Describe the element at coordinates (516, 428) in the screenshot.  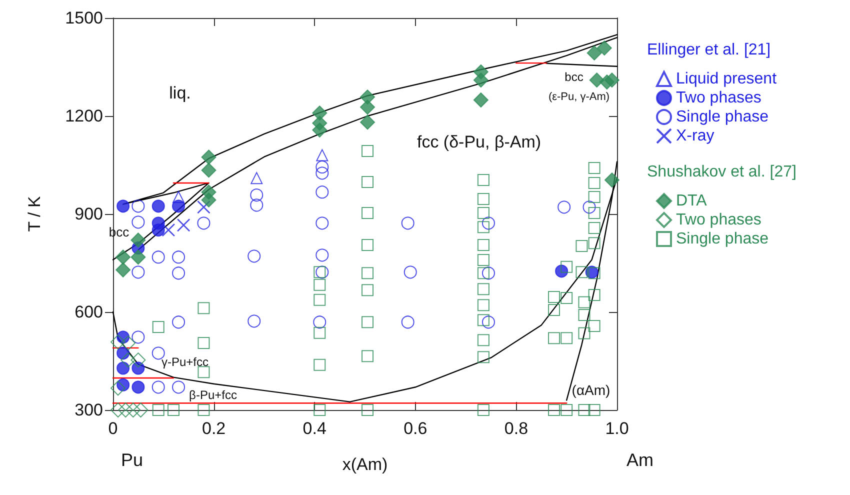
I see `x-tick-label: 0.8` at that location.